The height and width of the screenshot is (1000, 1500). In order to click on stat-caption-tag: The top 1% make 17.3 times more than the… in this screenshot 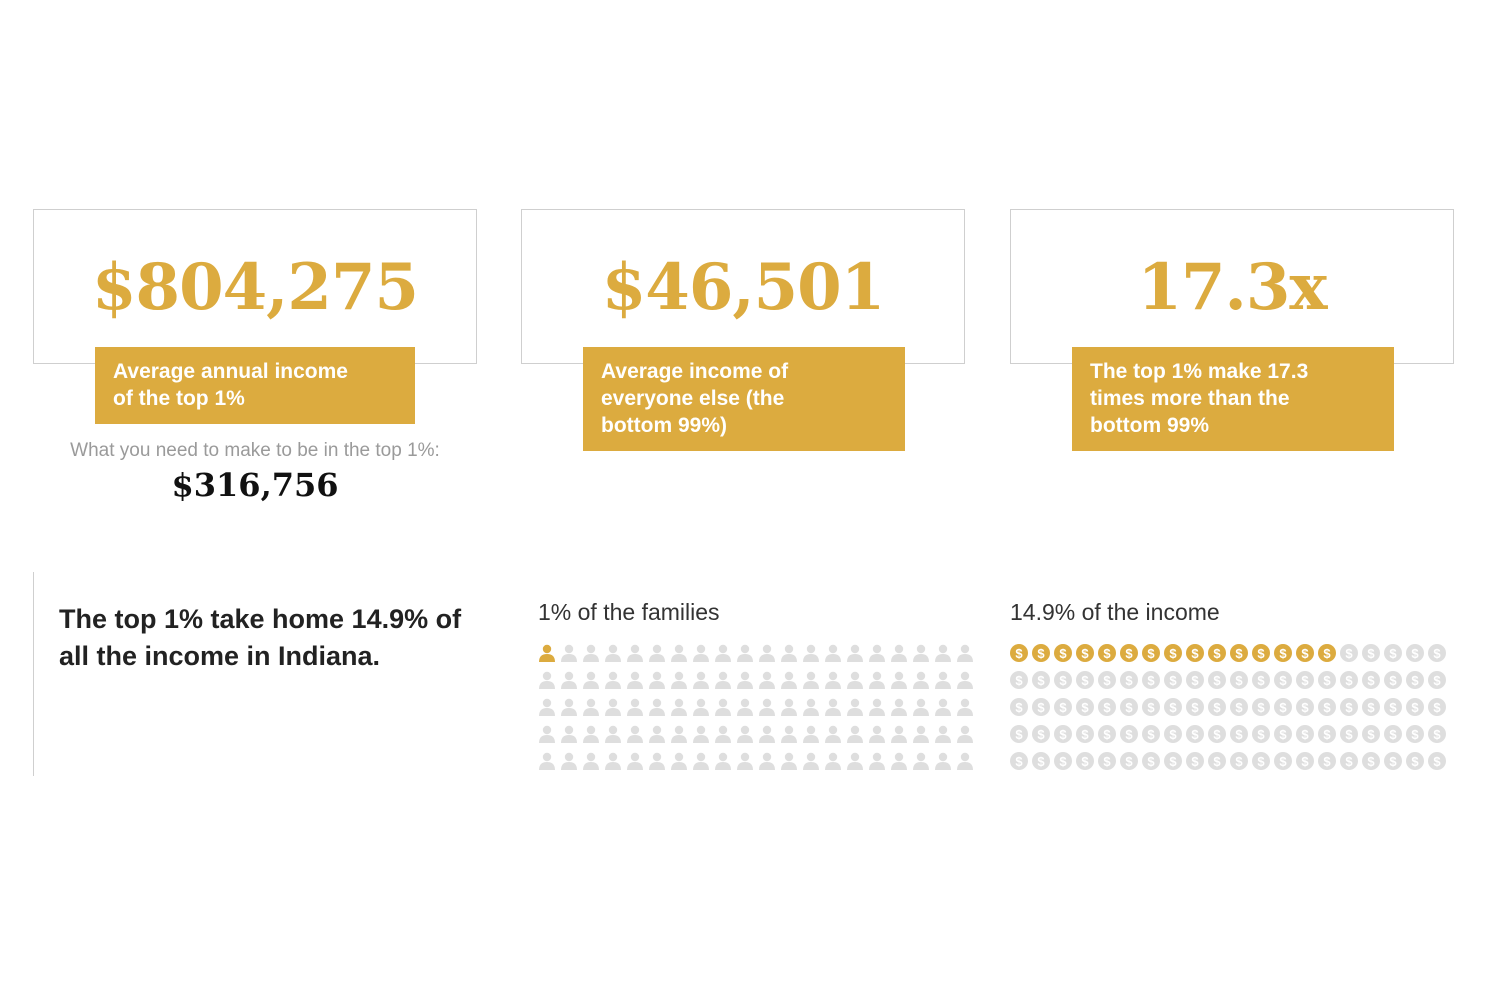, I will do `click(1233, 399)`.